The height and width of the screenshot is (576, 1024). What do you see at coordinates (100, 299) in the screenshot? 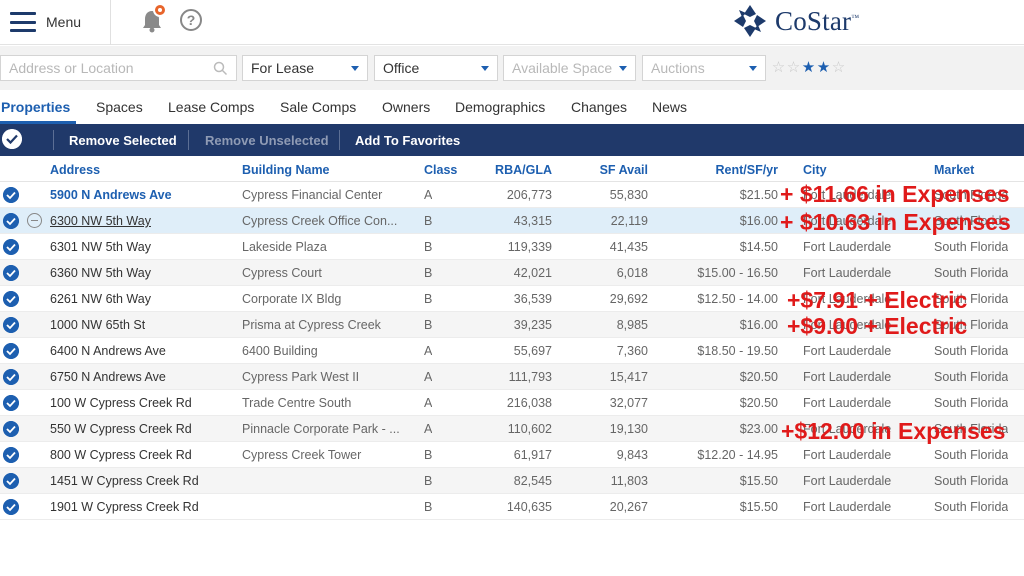
I see `cell-address: 6261 NW 6th Way` at bounding box center [100, 299].